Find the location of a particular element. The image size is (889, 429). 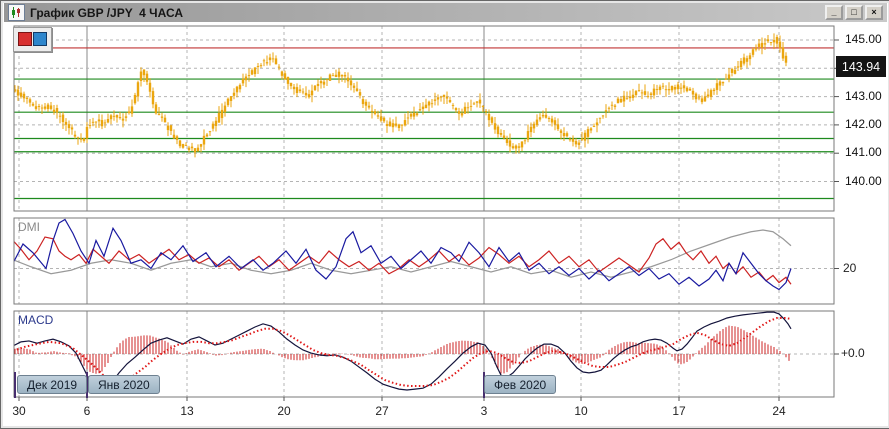

month-button: Фев 2020 is located at coordinates (520, 384).